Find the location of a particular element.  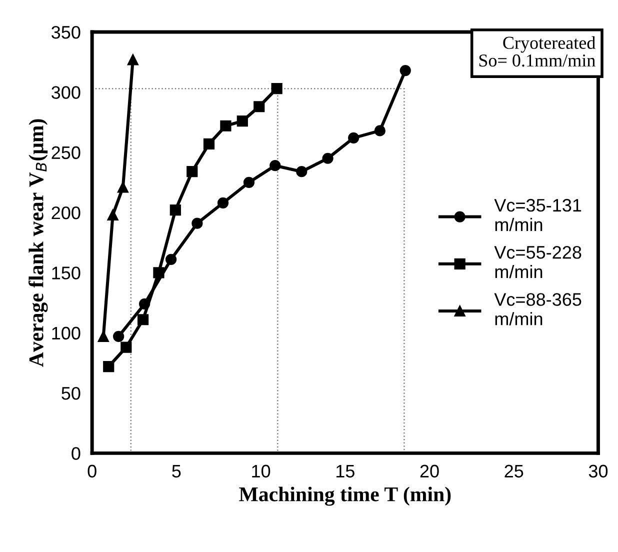

y-tick-label: 150 is located at coordinates (66, 273).